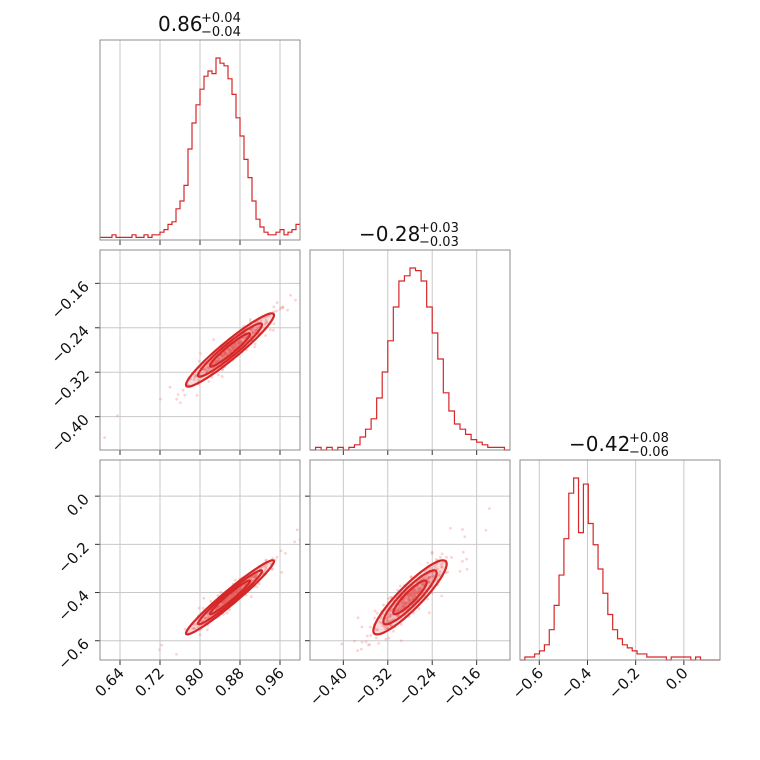 The height and width of the screenshot is (760, 760). Describe the element at coordinates (70, 388) in the screenshot. I see `y-tick-label: −0.32` at that location.